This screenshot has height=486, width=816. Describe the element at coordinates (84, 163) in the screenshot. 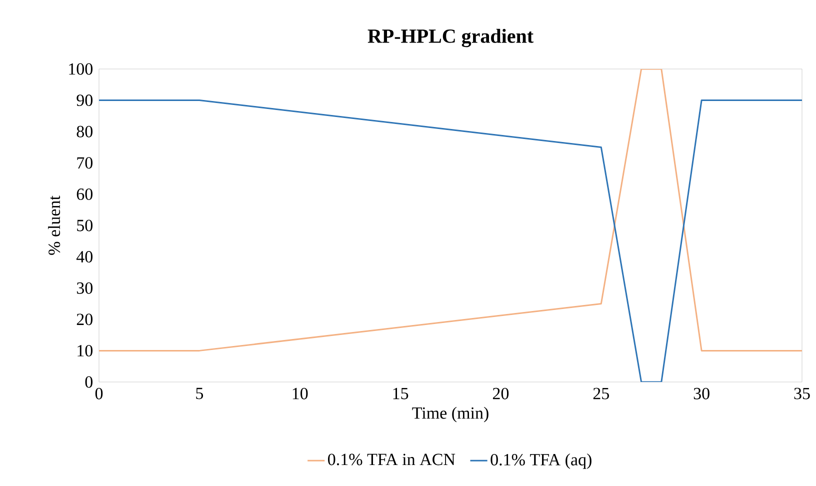

I see `y-tick-label: 70` at that location.